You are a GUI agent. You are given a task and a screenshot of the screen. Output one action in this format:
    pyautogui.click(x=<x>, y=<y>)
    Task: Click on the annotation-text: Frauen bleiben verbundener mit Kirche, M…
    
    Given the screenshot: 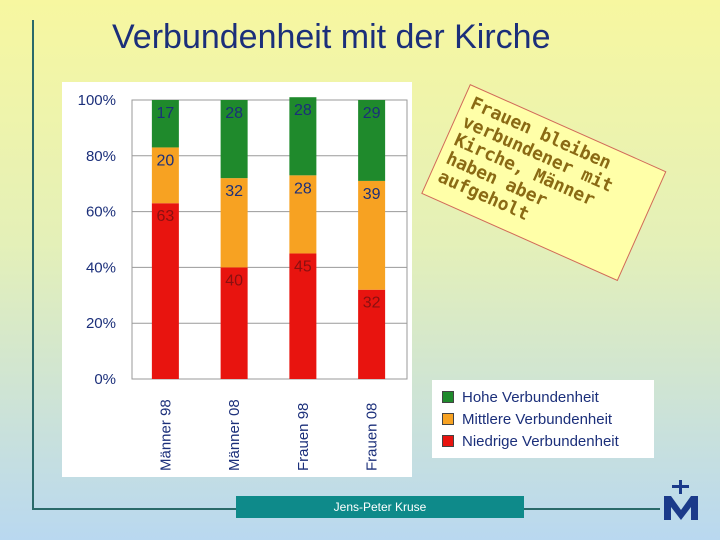 What is the action you would take?
    pyautogui.click(x=530, y=159)
    